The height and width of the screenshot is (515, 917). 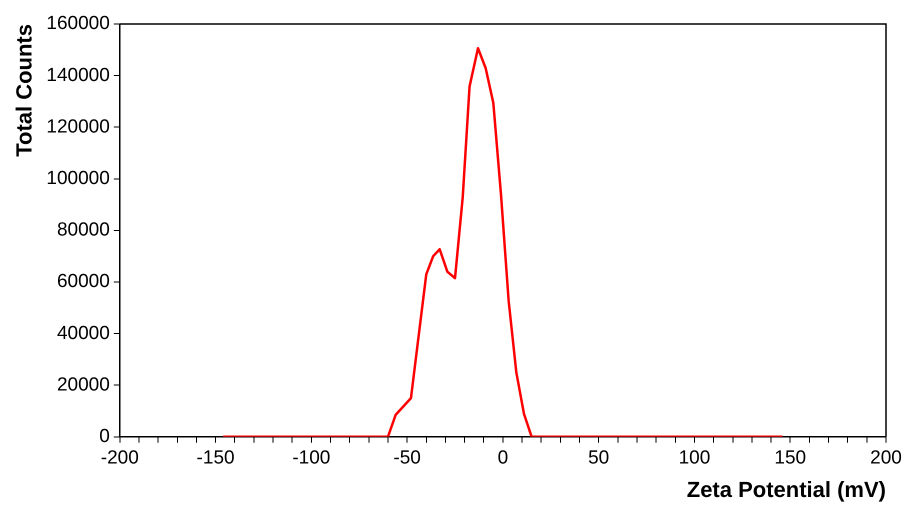 What do you see at coordinates (407, 457) in the screenshot?
I see `x-tick-label: -50` at bounding box center [407, 457].